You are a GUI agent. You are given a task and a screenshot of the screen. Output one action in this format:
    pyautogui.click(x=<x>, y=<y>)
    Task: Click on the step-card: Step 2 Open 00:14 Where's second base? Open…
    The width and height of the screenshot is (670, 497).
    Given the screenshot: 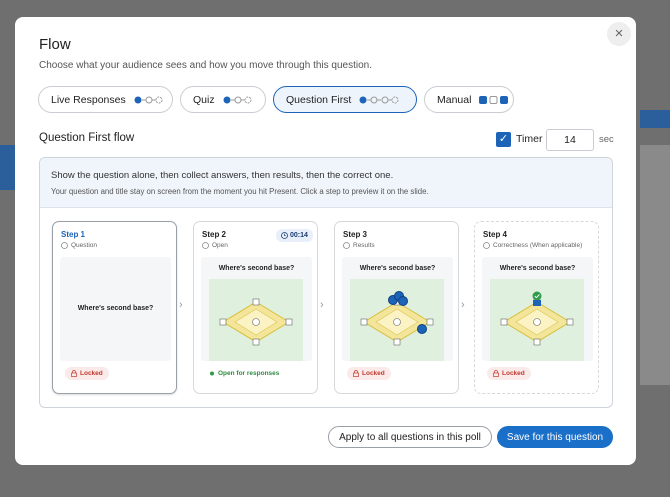 What is the action you would take?
    pyautogui.click(x=255, y=307)
    